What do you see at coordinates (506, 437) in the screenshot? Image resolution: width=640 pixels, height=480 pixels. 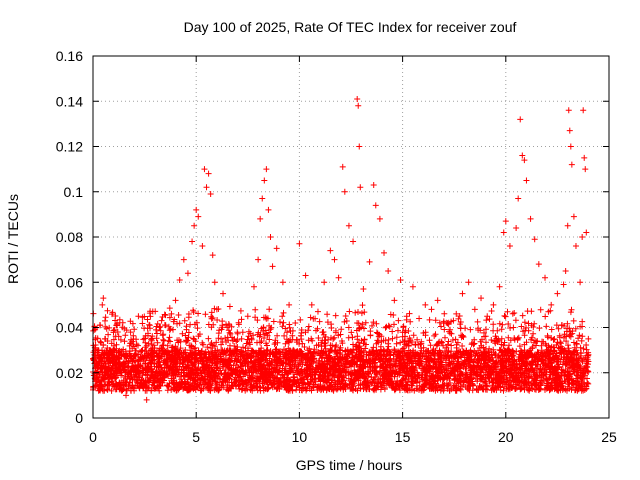 I see `x-tick-label: 20` at bounding box center [506, 437].